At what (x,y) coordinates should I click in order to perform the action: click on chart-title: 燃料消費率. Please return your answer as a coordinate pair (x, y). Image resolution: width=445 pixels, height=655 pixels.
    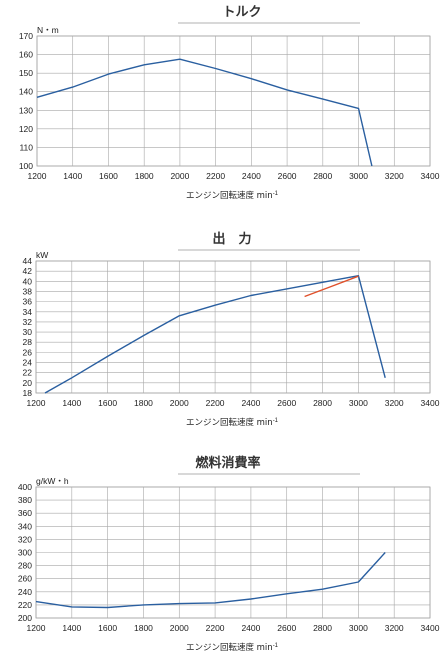
    Looking at the image, I should click on (227, 463).